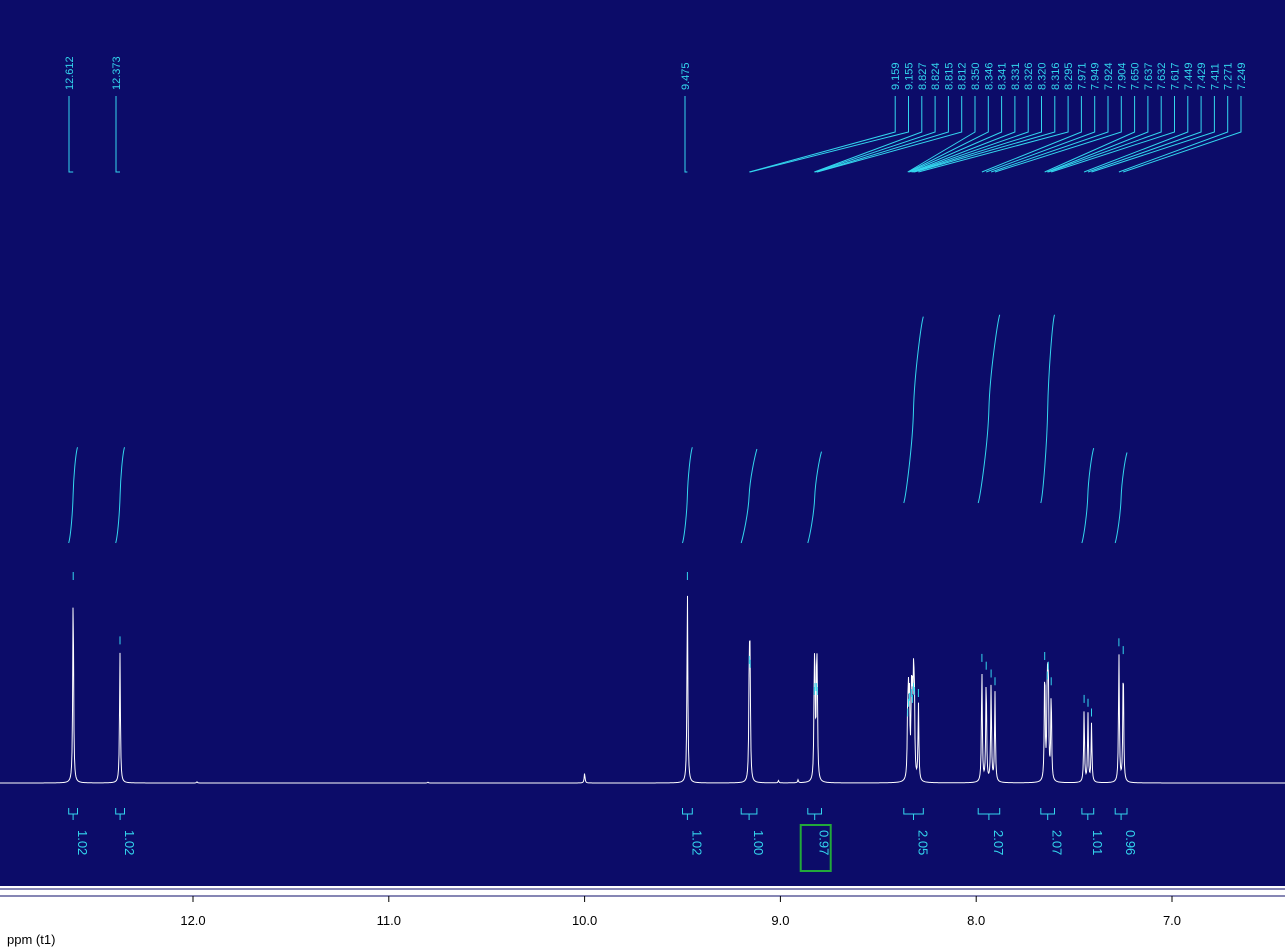 The height and width of the screenshot is (949, 1285). I want to click on peak-leaders, so click(655, 134).